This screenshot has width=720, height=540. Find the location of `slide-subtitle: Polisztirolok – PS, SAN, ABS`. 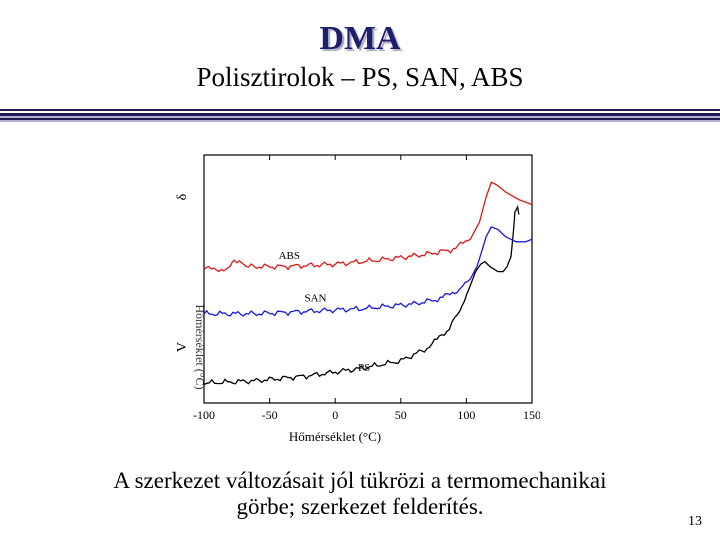

slide-subtitle: Polisztirolok – PS, SAN, ABS is located at coordinates (360, 77).